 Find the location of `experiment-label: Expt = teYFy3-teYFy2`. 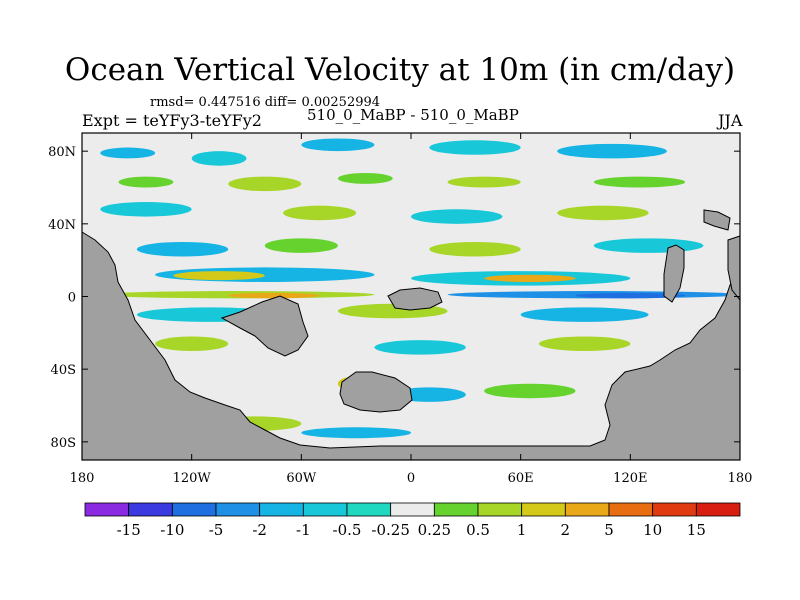

experiment-label: Expt = teYFy3-teYFy2 is located at coordinates (172, 120).